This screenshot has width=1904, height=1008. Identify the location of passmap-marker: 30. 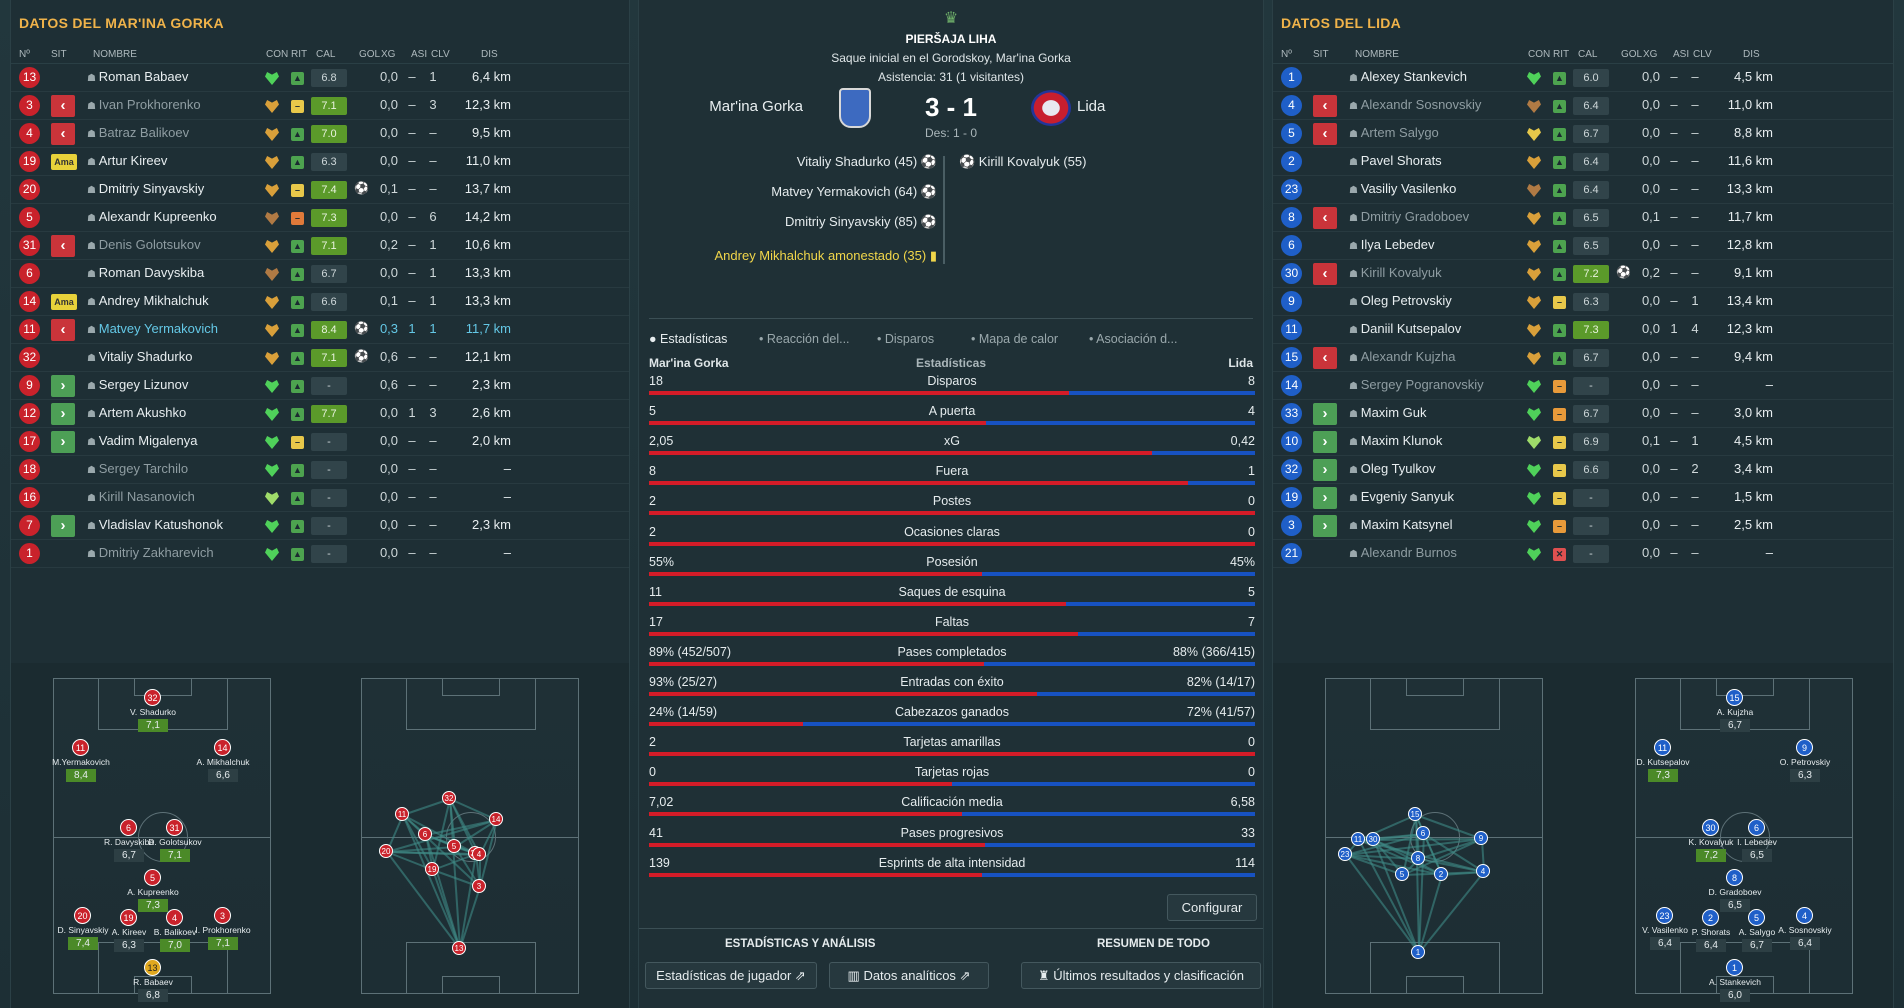
(1373, 839).